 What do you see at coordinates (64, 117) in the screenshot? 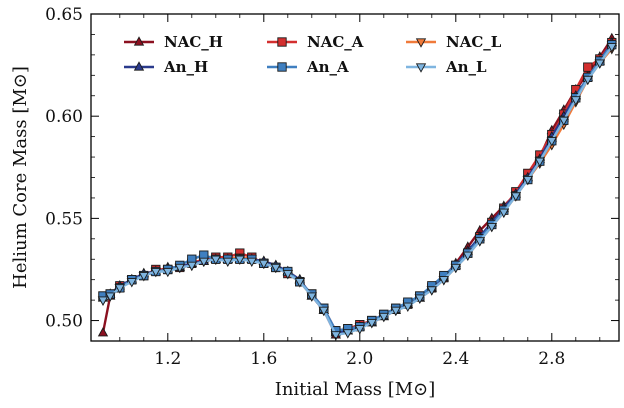
I see `y-tick-label: 0.60` at bounding box center [64, 117].